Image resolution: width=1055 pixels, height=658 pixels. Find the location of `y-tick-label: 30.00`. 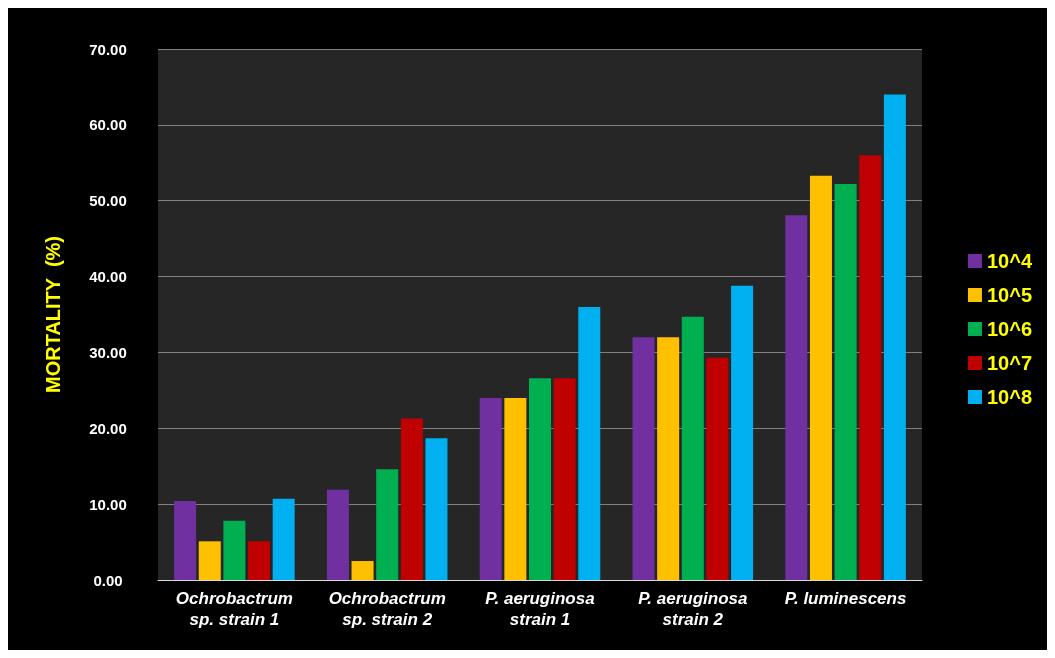

y-tick-label: 30.00 is located at coordinates (108, 352).